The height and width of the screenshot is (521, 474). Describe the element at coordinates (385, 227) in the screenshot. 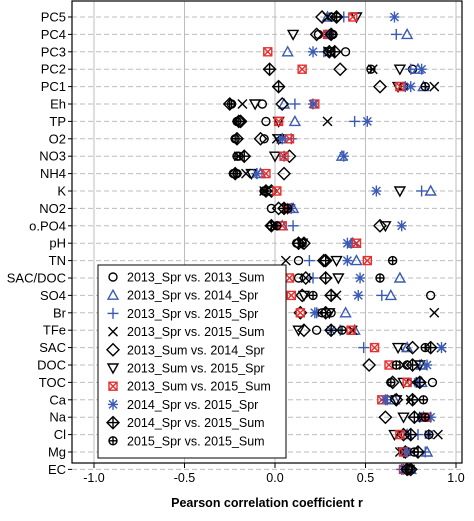

I see `point-s6-opo4` at that location.